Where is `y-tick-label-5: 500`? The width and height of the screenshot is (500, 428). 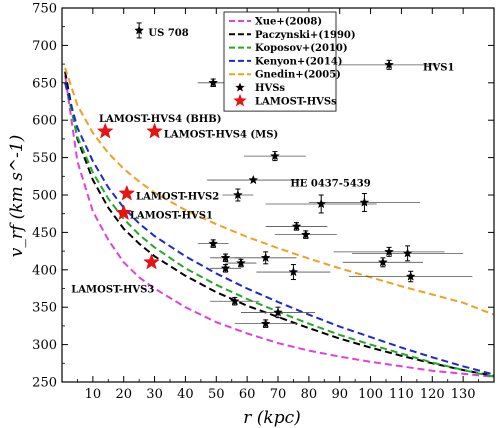 y-tick-label-5: 500 is located at coordinates (44, 196).